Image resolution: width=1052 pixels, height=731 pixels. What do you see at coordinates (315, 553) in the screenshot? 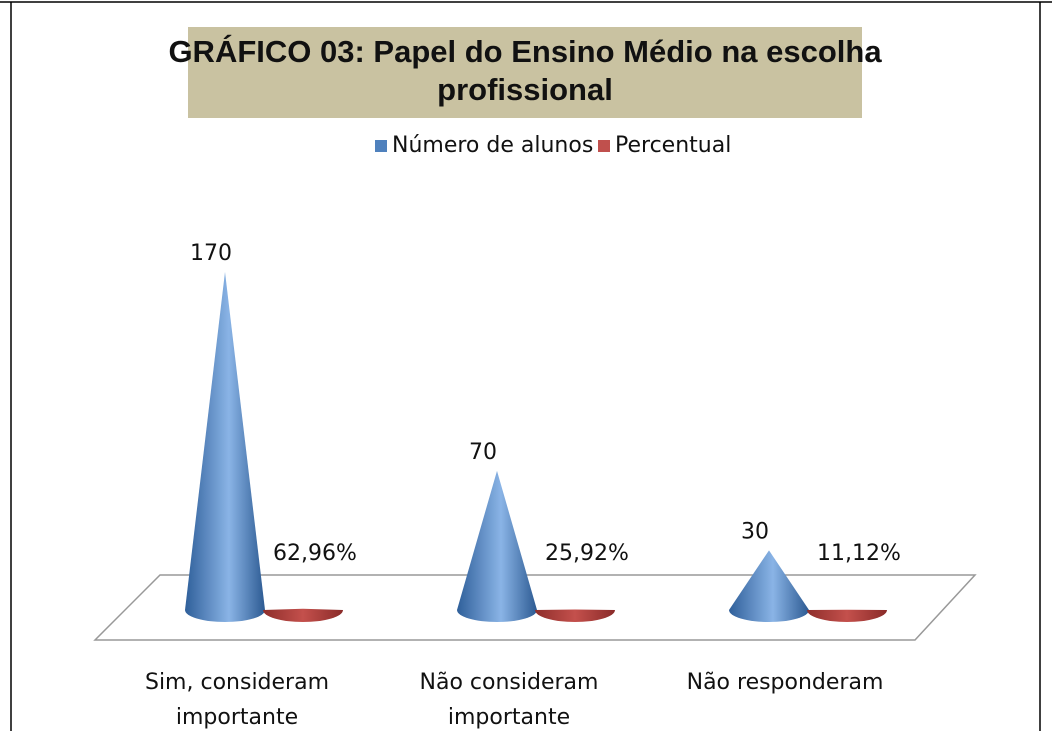
I see `data-label: 62,96%` at bounding box center [315, 553].